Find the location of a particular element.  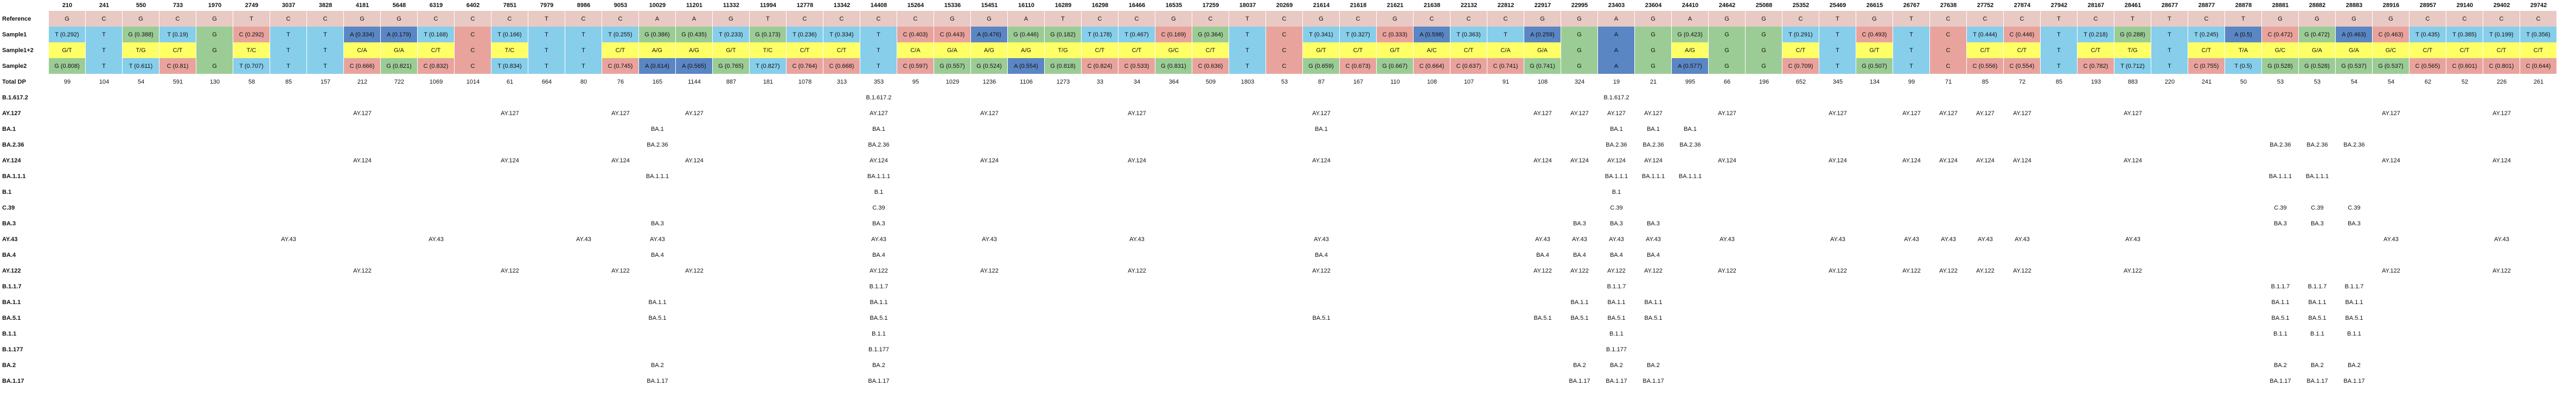

allele-cell: C (0.644) is located at coordinates (2538, 66).